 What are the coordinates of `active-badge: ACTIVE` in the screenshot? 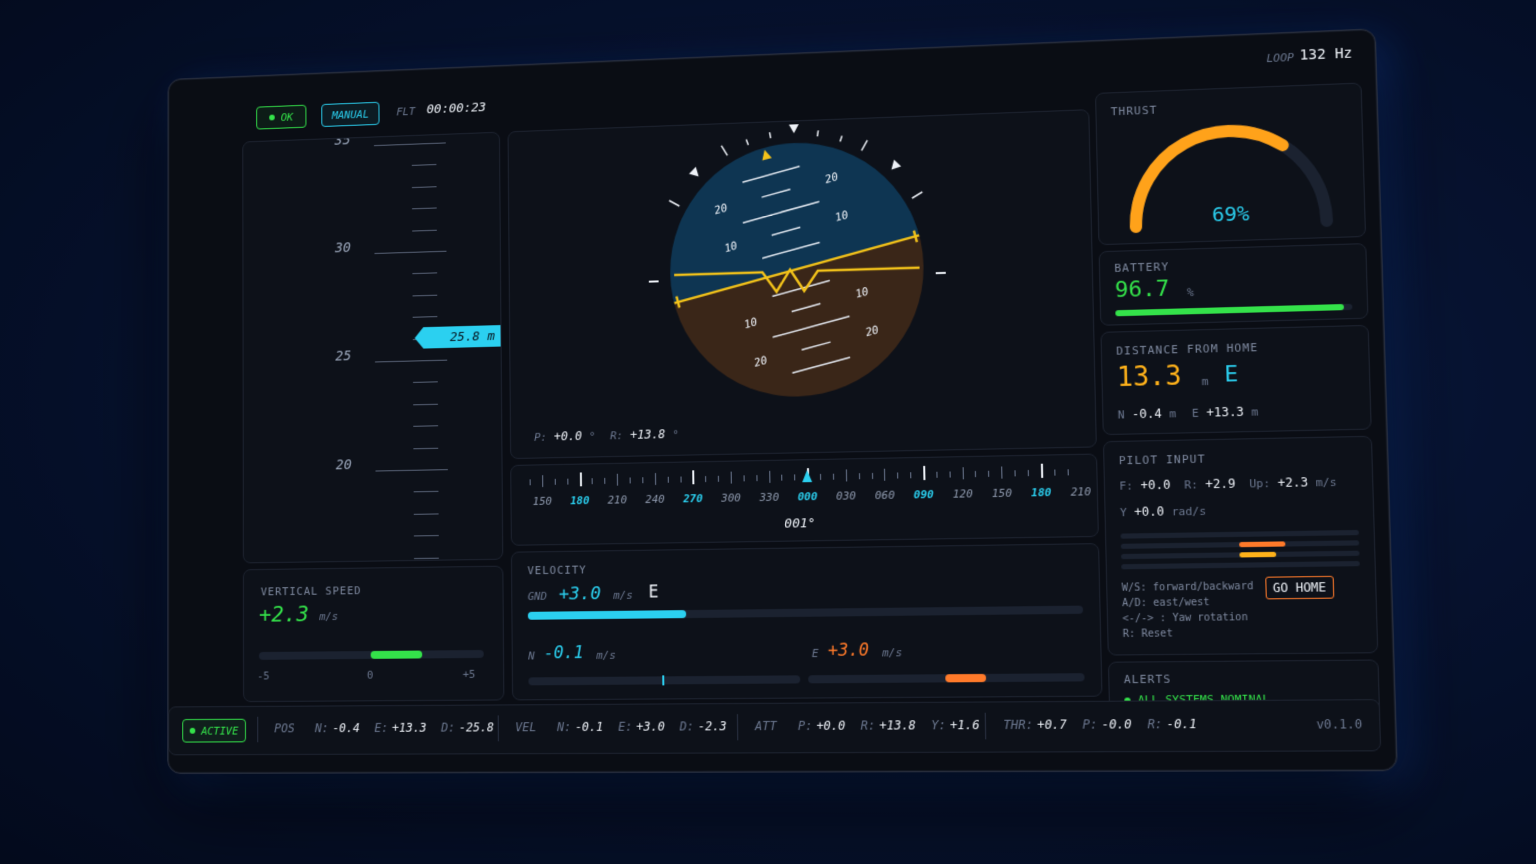 It's located at (214, 731).